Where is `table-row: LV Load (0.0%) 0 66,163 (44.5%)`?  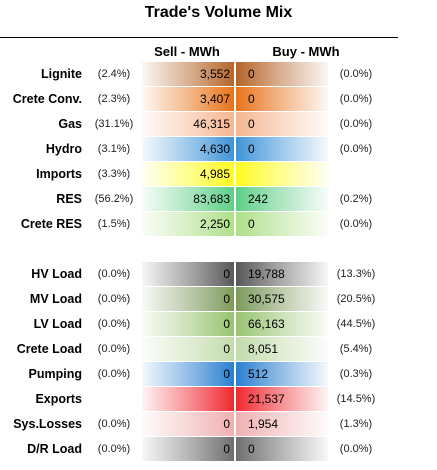 table-row: LV Load (0.0%) 0 66,163 (44.5%) is located at coordinates (218, 324).